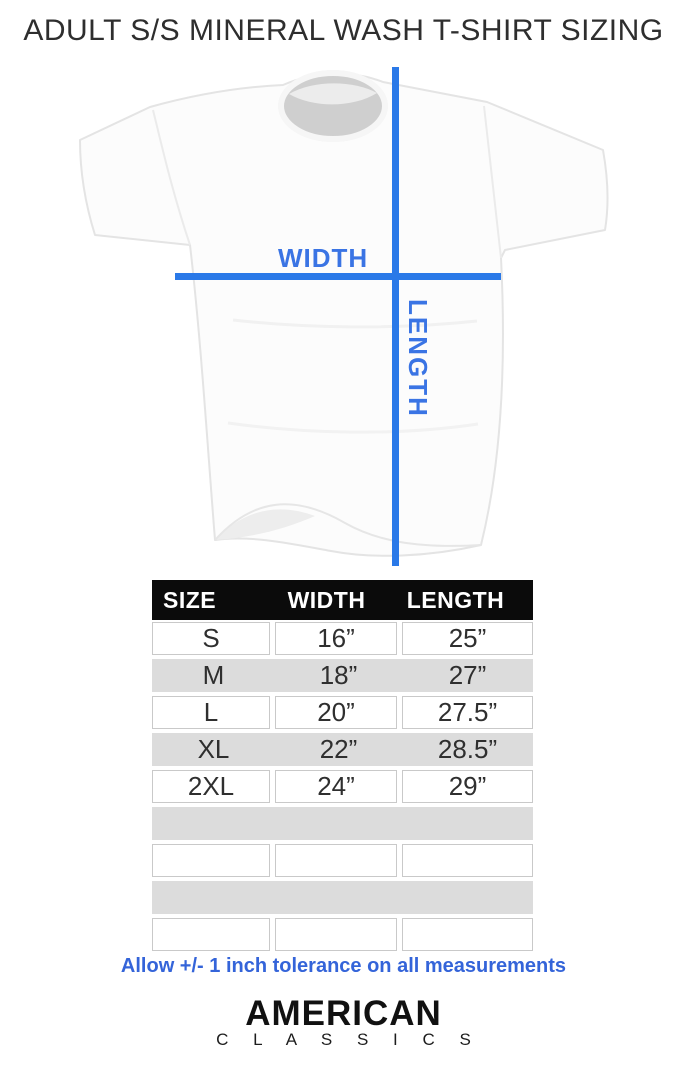 The image size is (687, 1080). I want to click on width-label: WIDTH, so click(323, 258).